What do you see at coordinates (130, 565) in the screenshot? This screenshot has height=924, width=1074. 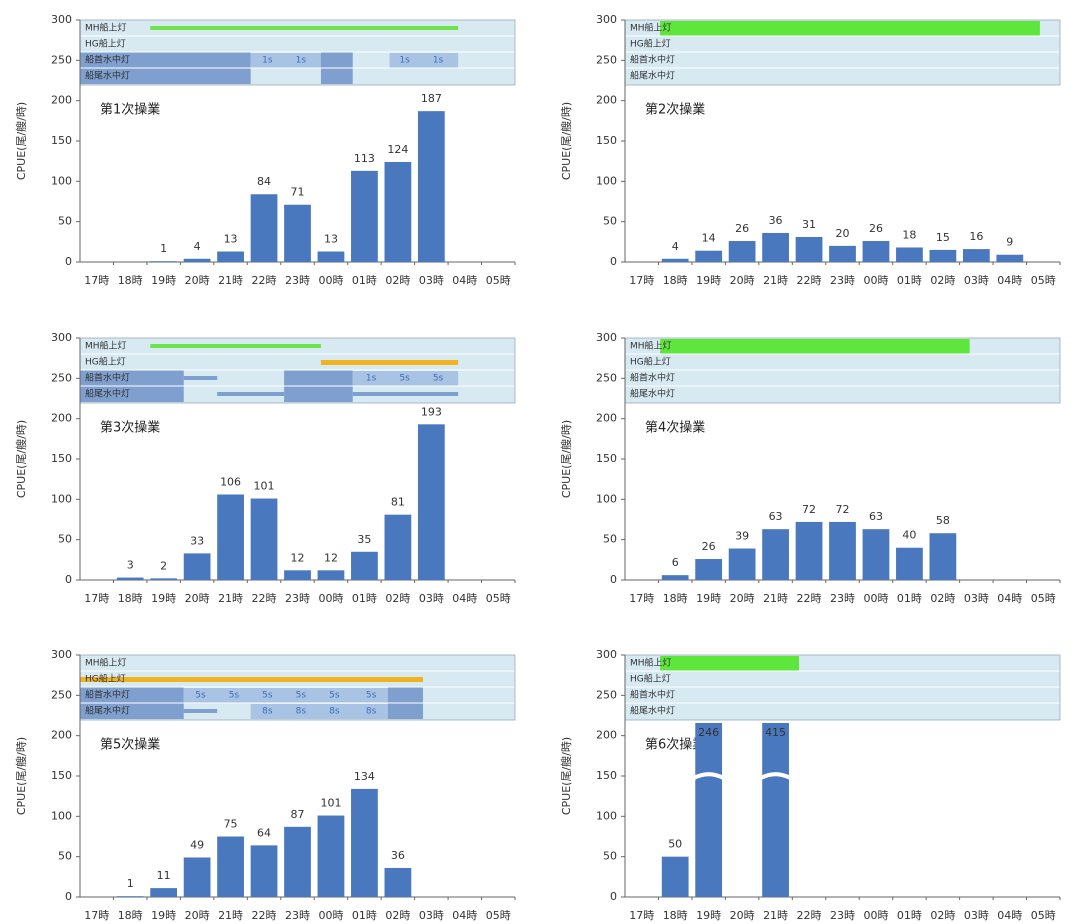 I see `value-label: 3` at bounding box center [130, 565].